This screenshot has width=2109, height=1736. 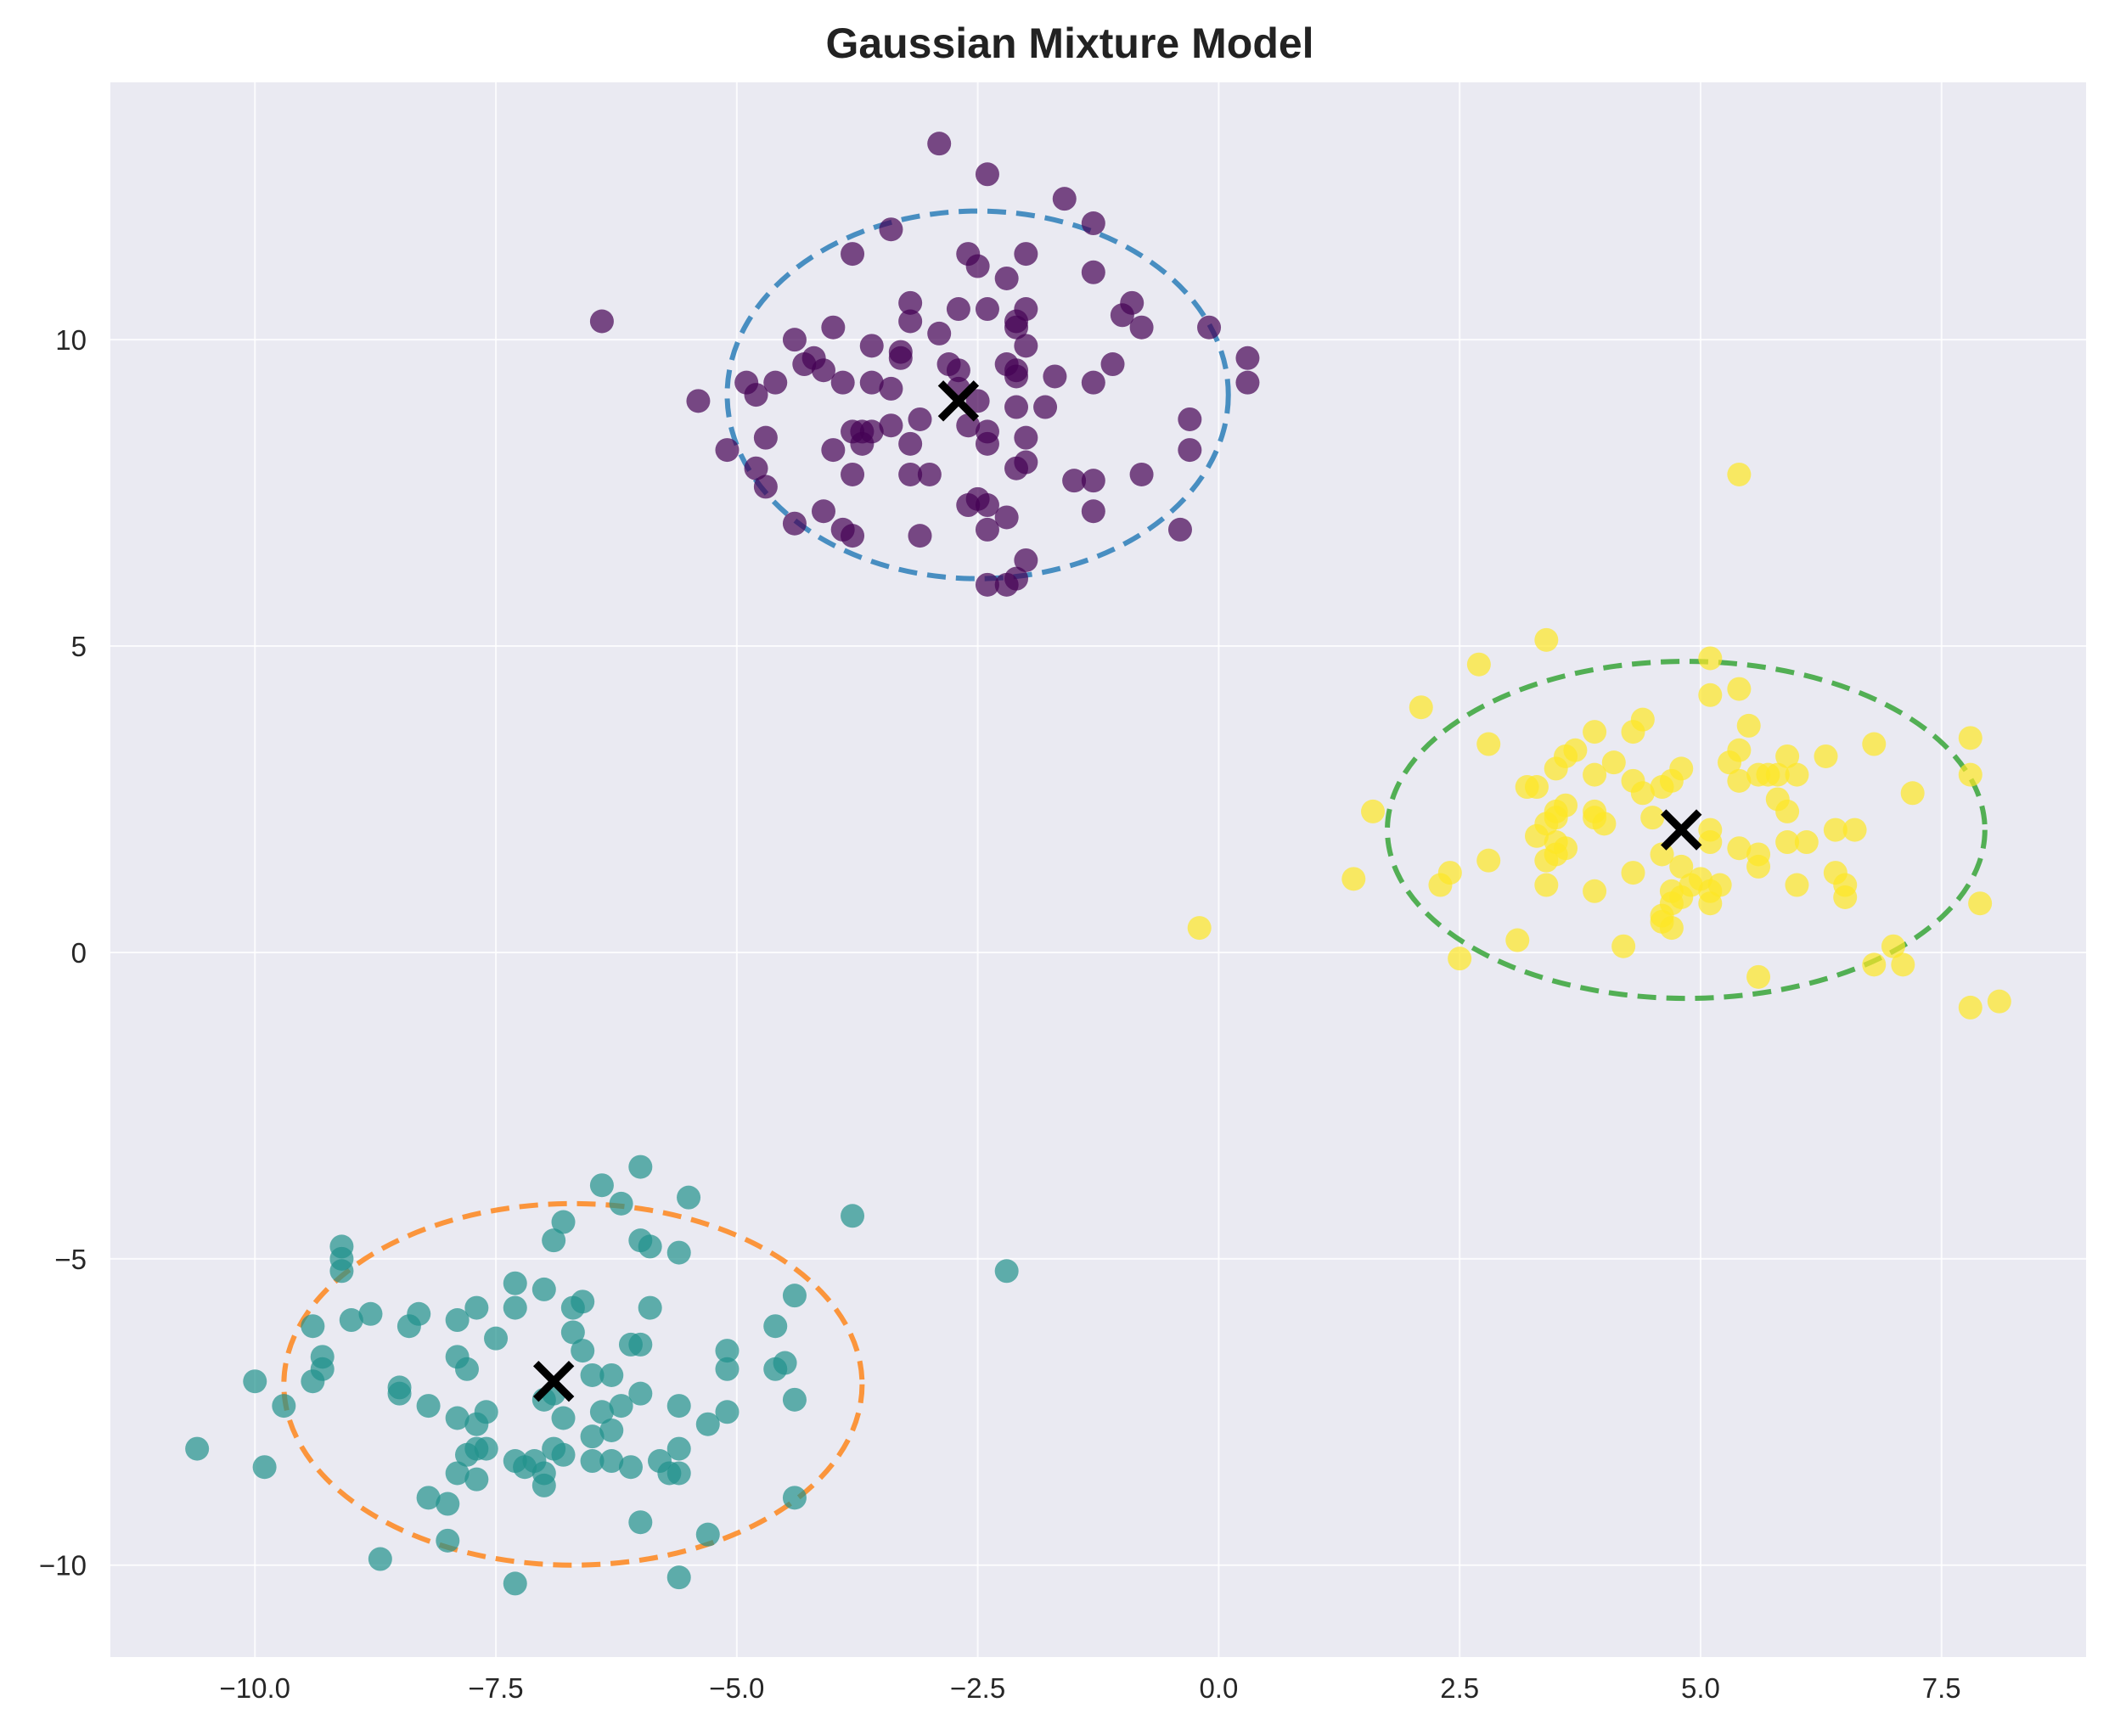 What do you see at coordinates (79, 953) in the screenshot?
I see `y-tick-label: 0` at bounding box center [79, 953].